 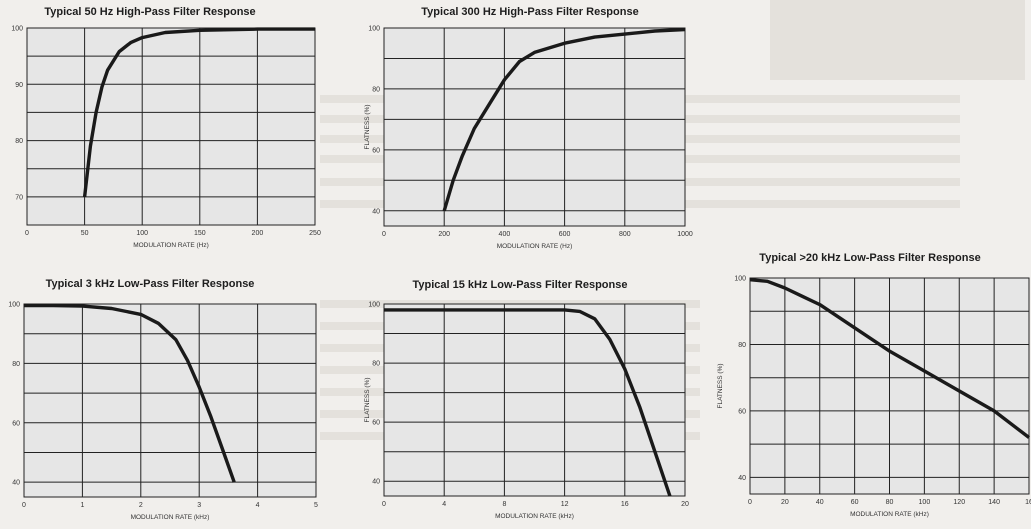 What do you see at coordinates (316, 505) in the screenshot?
I see `x-tick-label: 5` at bounding box center [316, 505].